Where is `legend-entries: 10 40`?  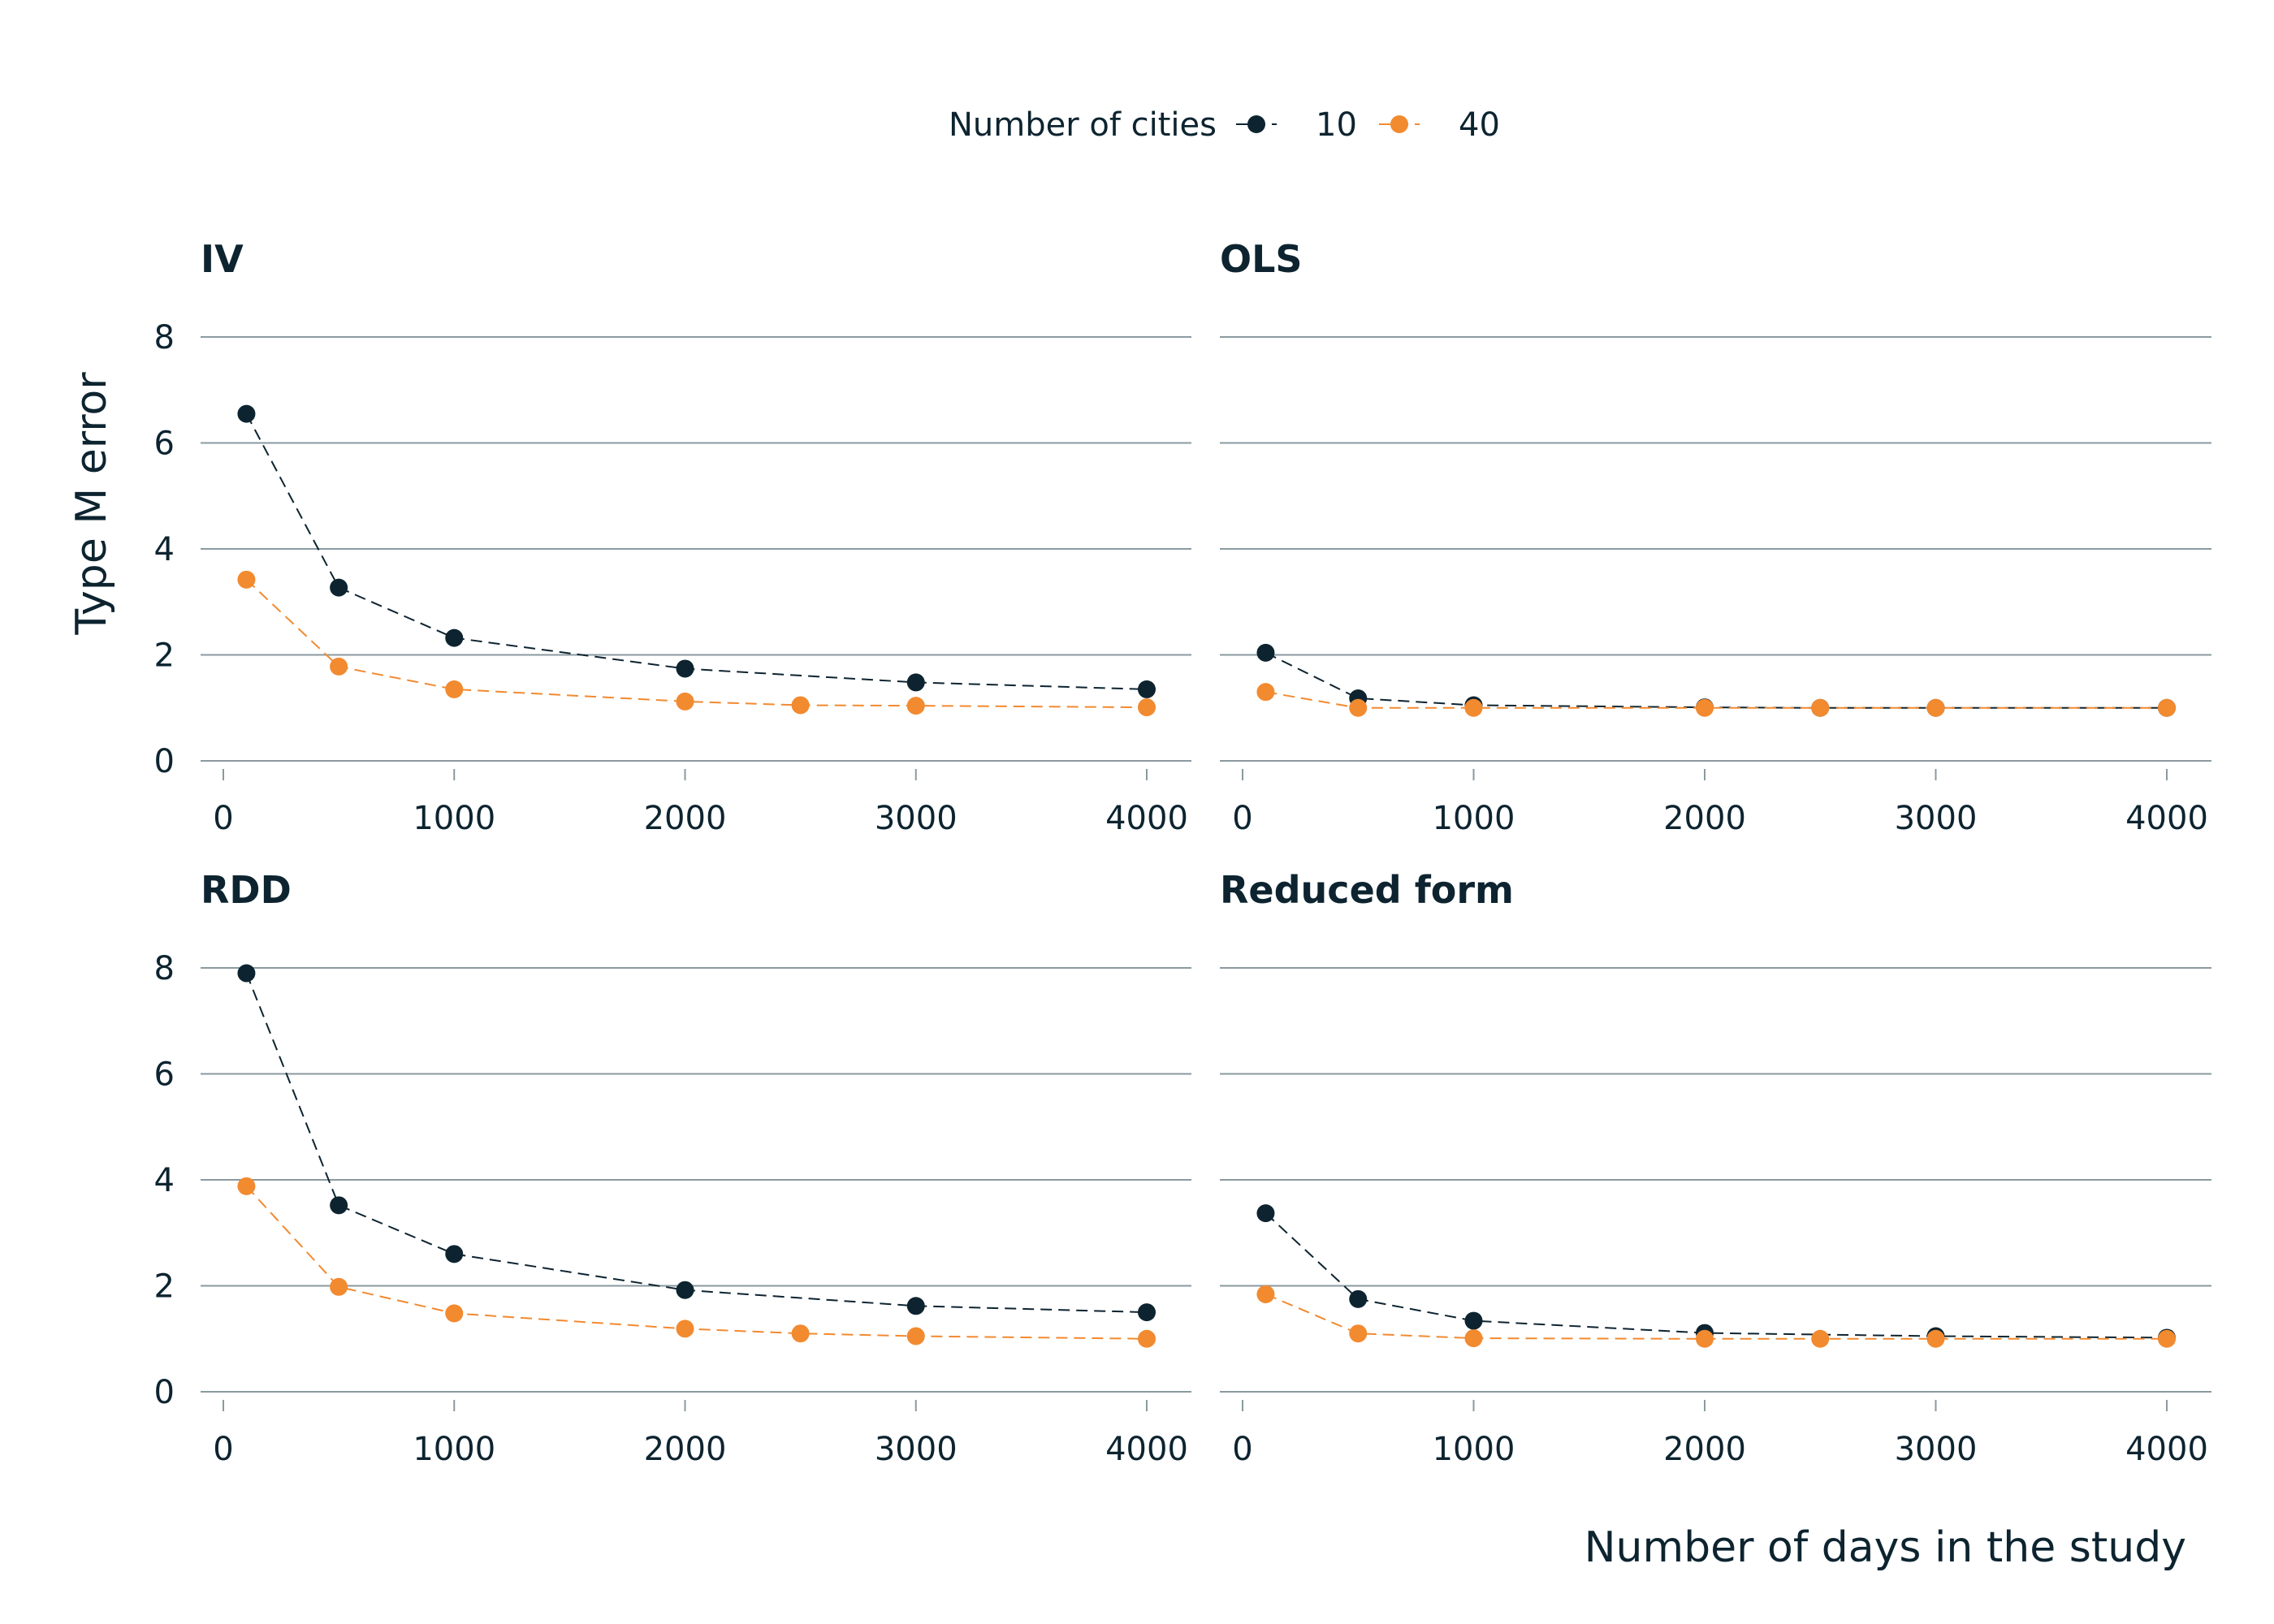 legend-entries: 10 40 is located at coordinates (1368, 125).